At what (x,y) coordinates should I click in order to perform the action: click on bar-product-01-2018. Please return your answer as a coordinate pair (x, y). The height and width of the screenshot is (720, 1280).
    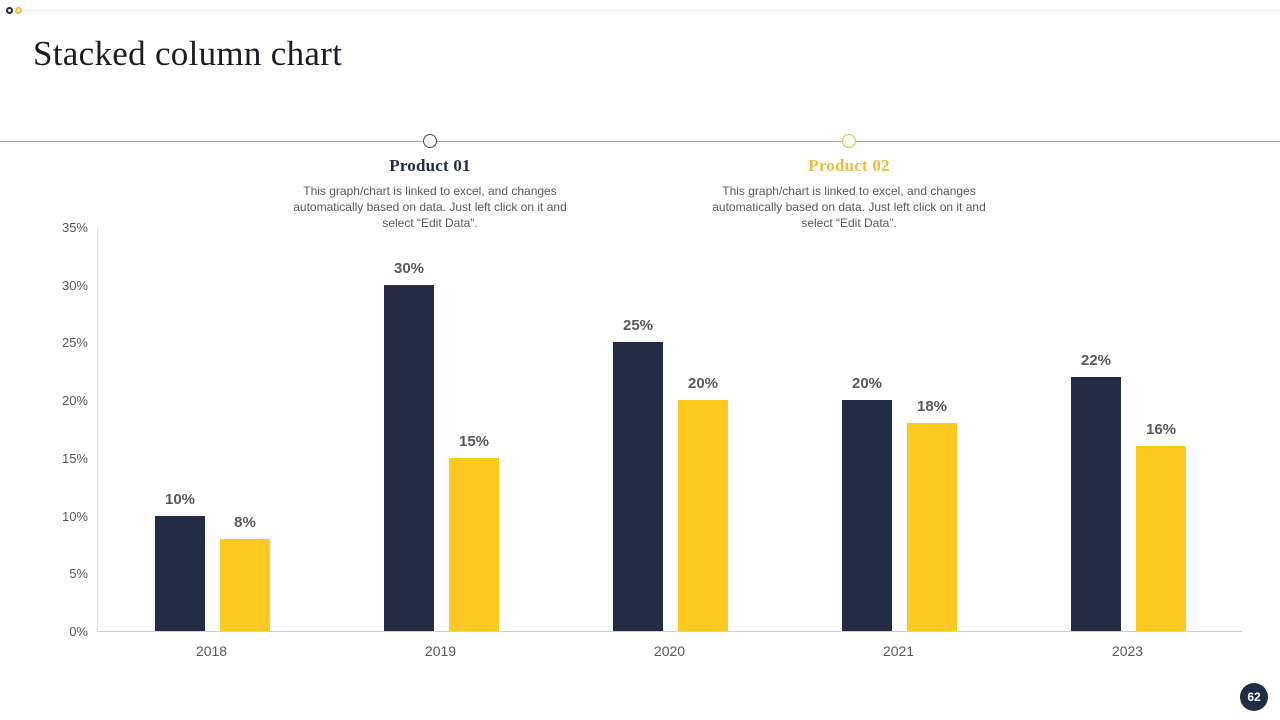
    Looking at the image, I should click on (180, 573).